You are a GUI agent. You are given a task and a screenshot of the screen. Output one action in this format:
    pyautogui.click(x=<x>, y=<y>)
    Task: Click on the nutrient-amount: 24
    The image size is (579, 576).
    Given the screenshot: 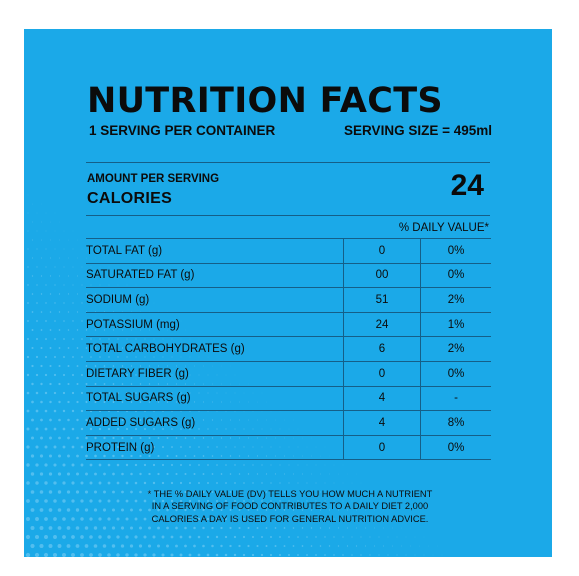 What is the action you would take?
    pyautogui.click(x=382, y=325)
    